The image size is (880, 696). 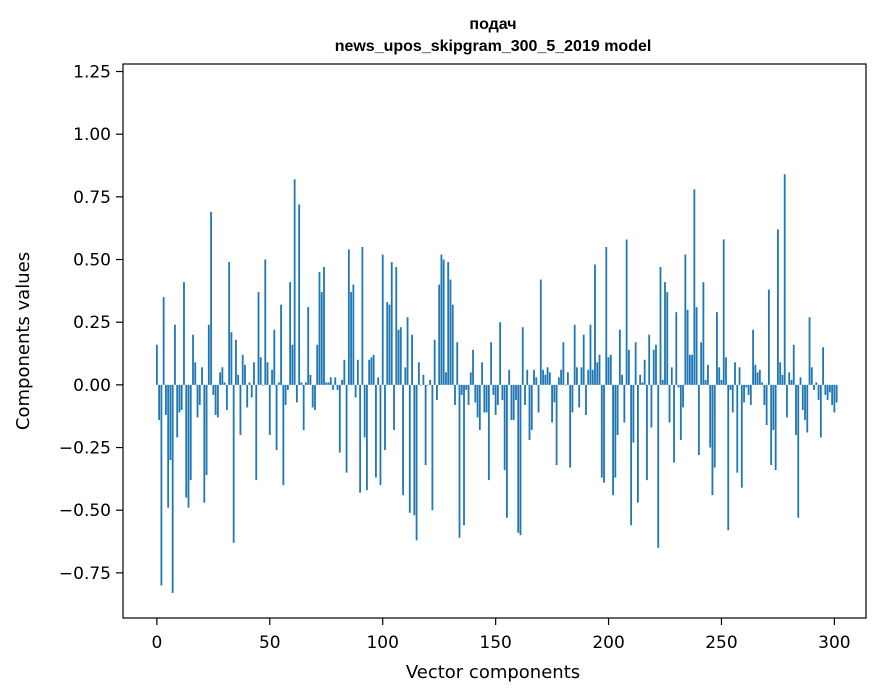 I want to click on x-tick-label-300: 300, so click(x=834, y=643).